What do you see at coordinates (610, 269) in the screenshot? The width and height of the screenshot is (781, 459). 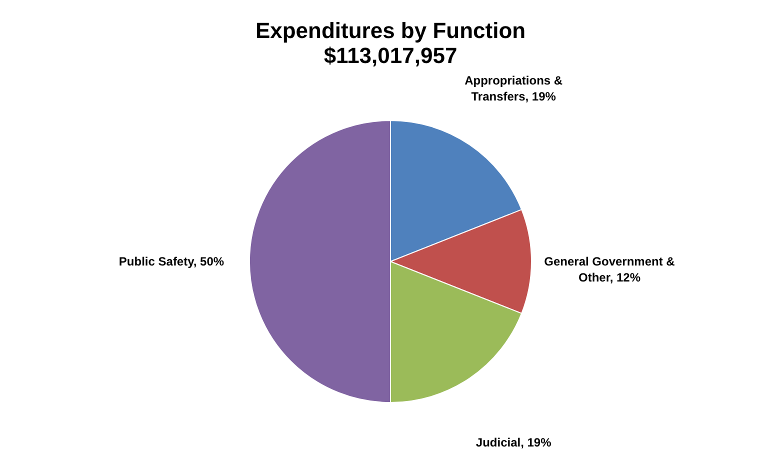 I see `slice-label: General Government & Other, 12%` at bounding box center [610, 269].